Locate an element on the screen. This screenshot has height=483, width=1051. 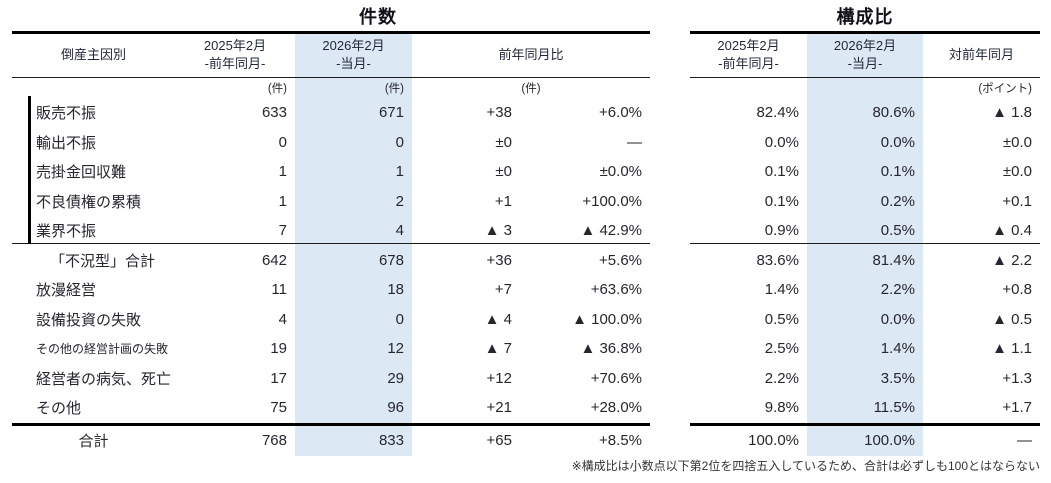
table-row: 0.1% 0.1% ±0.0 is located at coordinates (865, 172).